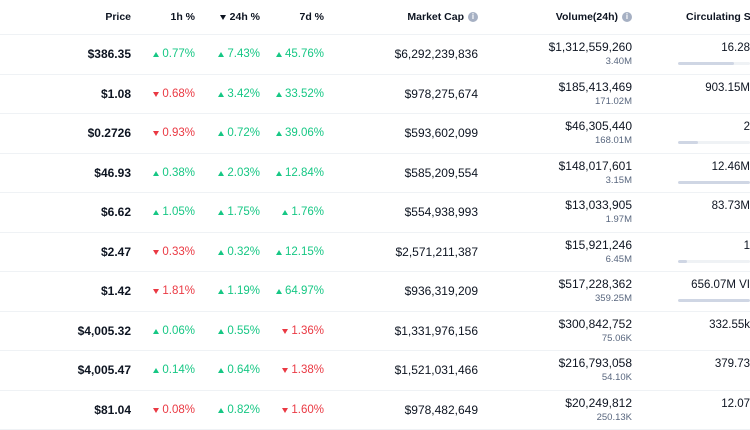 This screenshot has width=750, height=430. I want to click on volume-cell: $216,793,058 54.10K, so click(595, 370).